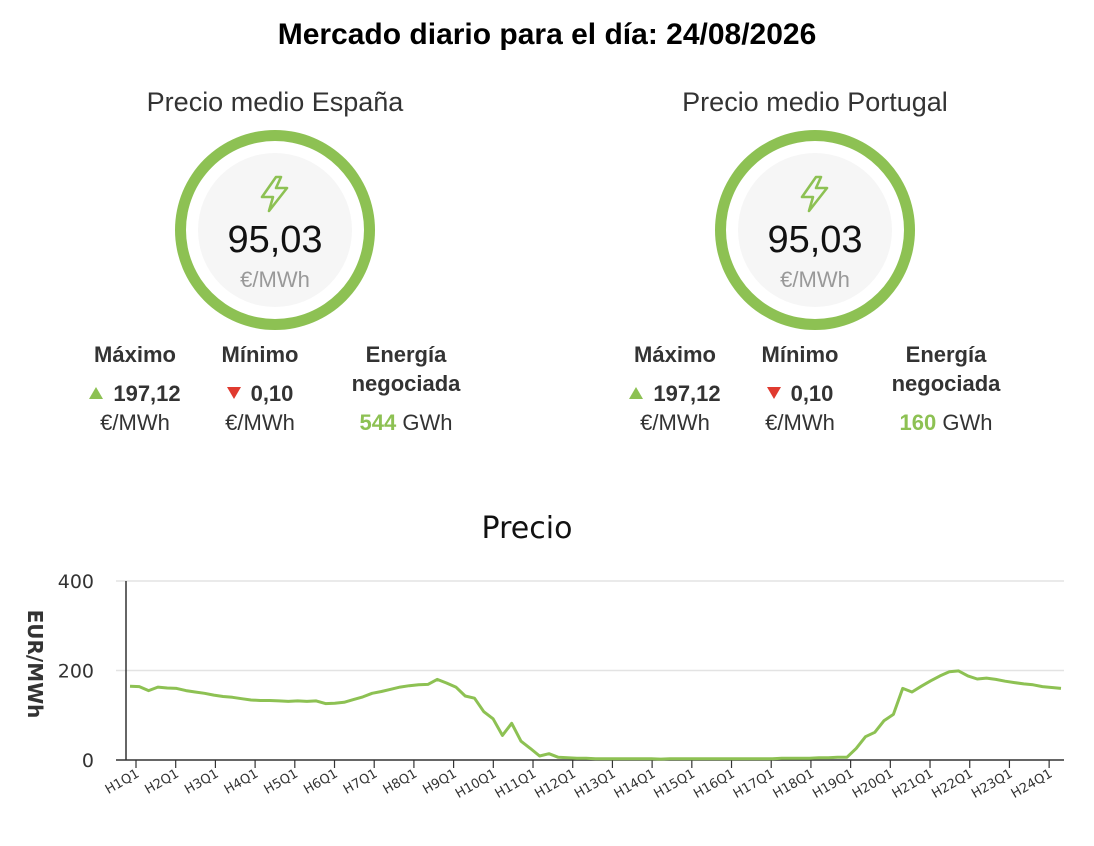 Image resolution: width=1094 pixels, height=846 pixels. What do you see at coordinates (162, 781) in the screenshot?
I see `x-tick-label: H2Q1` at bounding box center [162, 781].